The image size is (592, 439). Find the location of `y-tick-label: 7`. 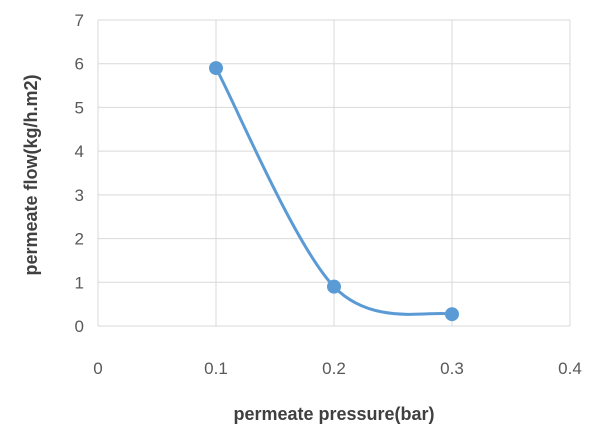

y-tick-label: 7 is located at coordinates (79, 20).